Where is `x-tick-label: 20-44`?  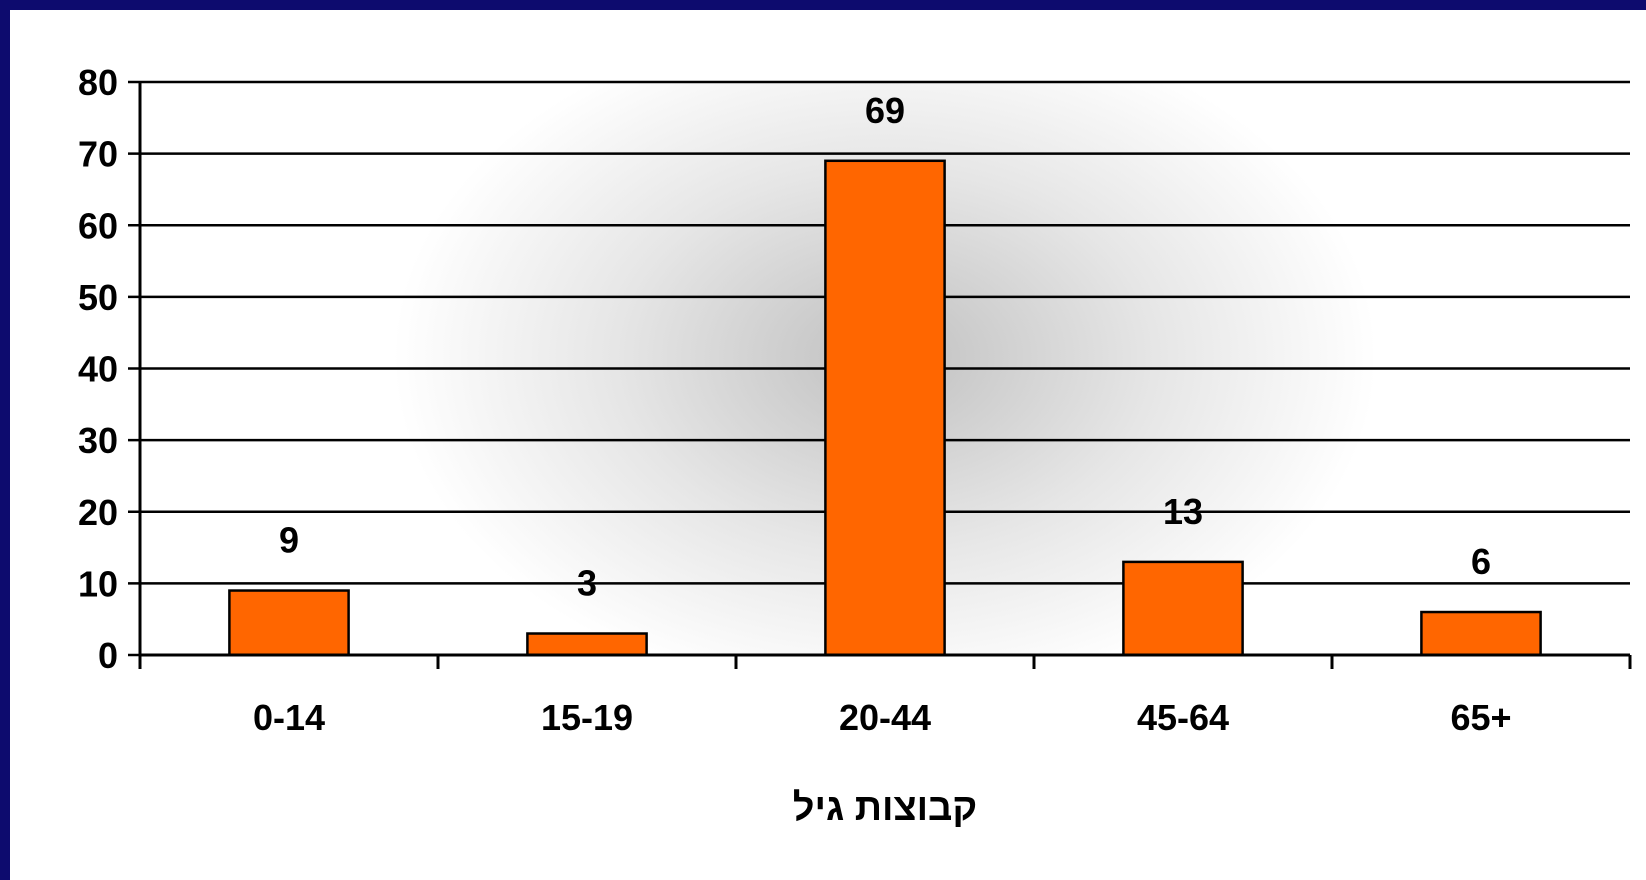
x-tick-label: 20-44 is located at coordinates (885, 717).